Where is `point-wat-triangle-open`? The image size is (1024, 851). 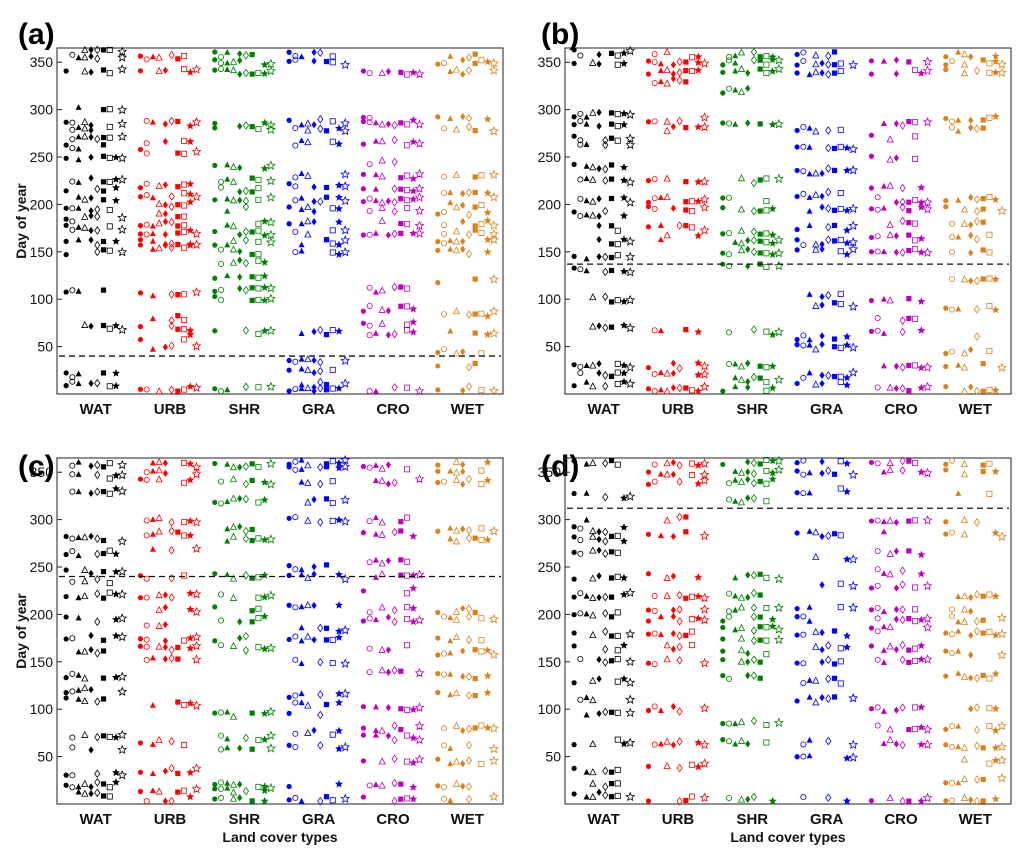
point-wat-triangle-open is located at coordinates (593, 634).